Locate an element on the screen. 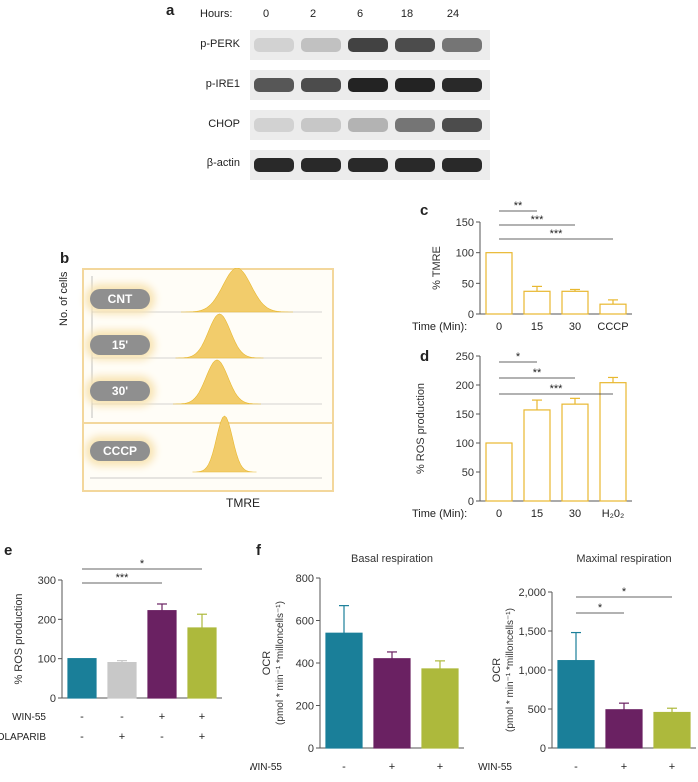  sample-label-cccp: CCCP is located at coordinates (120, 451).